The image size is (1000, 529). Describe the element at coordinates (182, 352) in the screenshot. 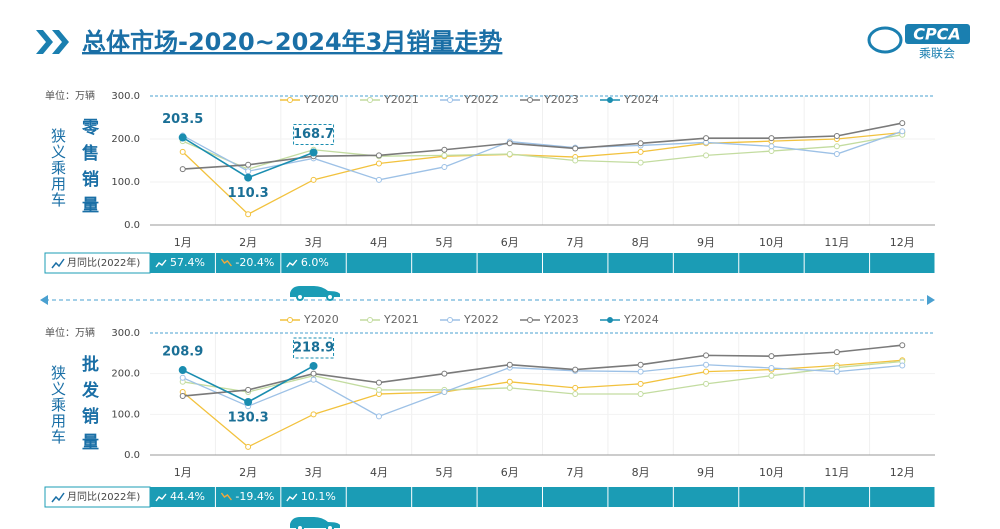

I see `data-label: 208.9` at that location.